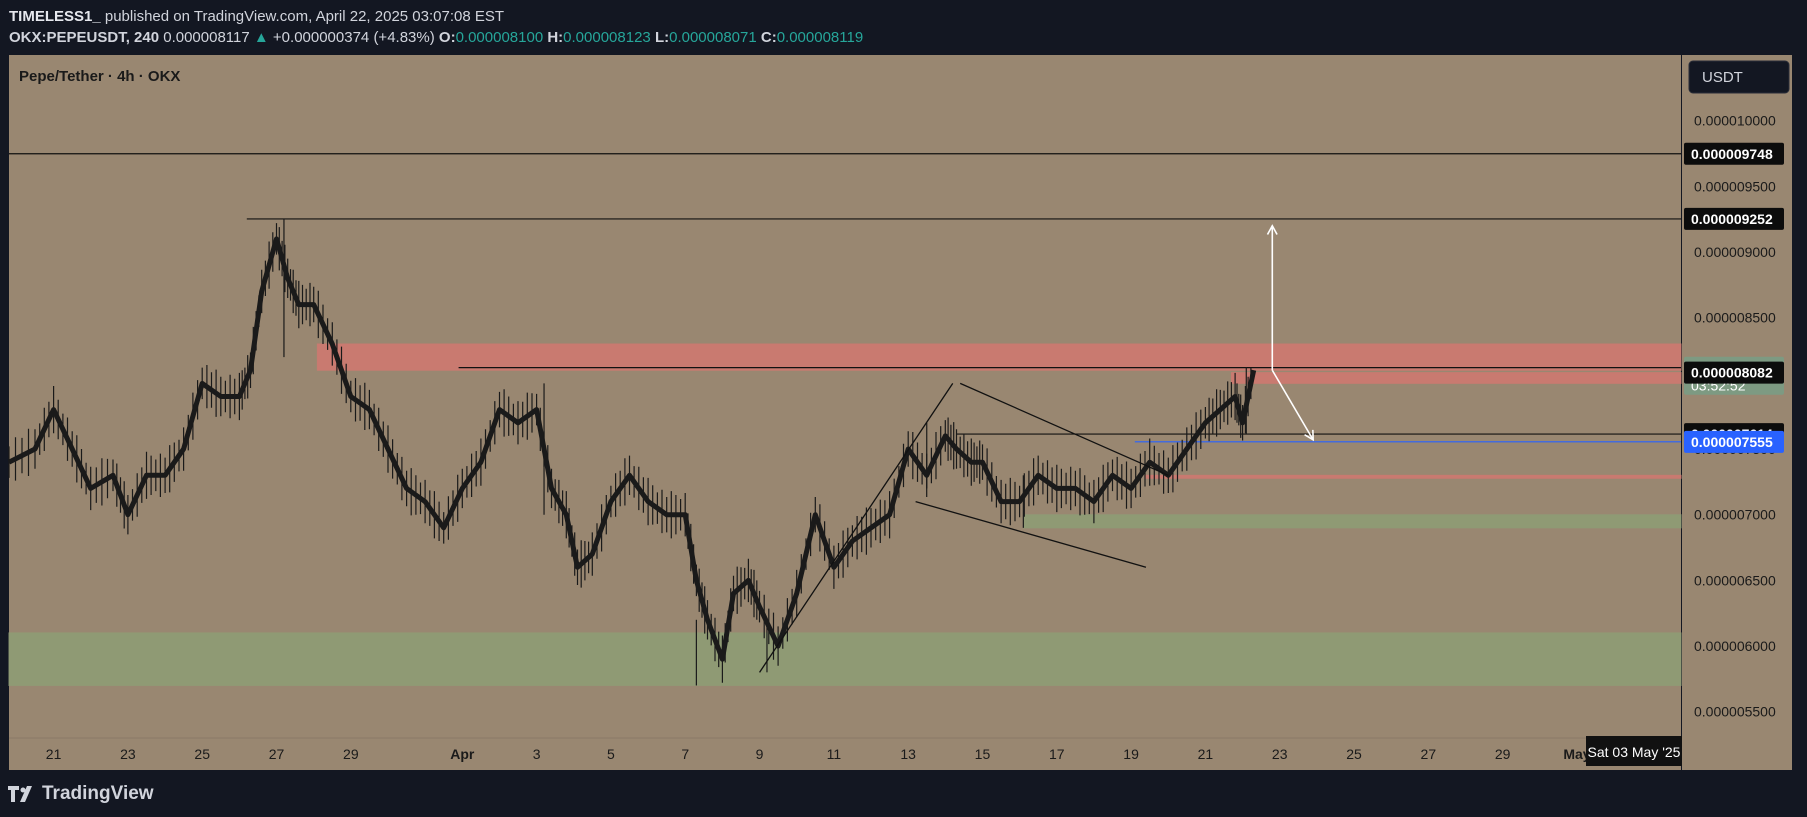  Describe the element at coordinates (499, 37) in the screenshot. I see `open-value: 0.000008100` at that location.